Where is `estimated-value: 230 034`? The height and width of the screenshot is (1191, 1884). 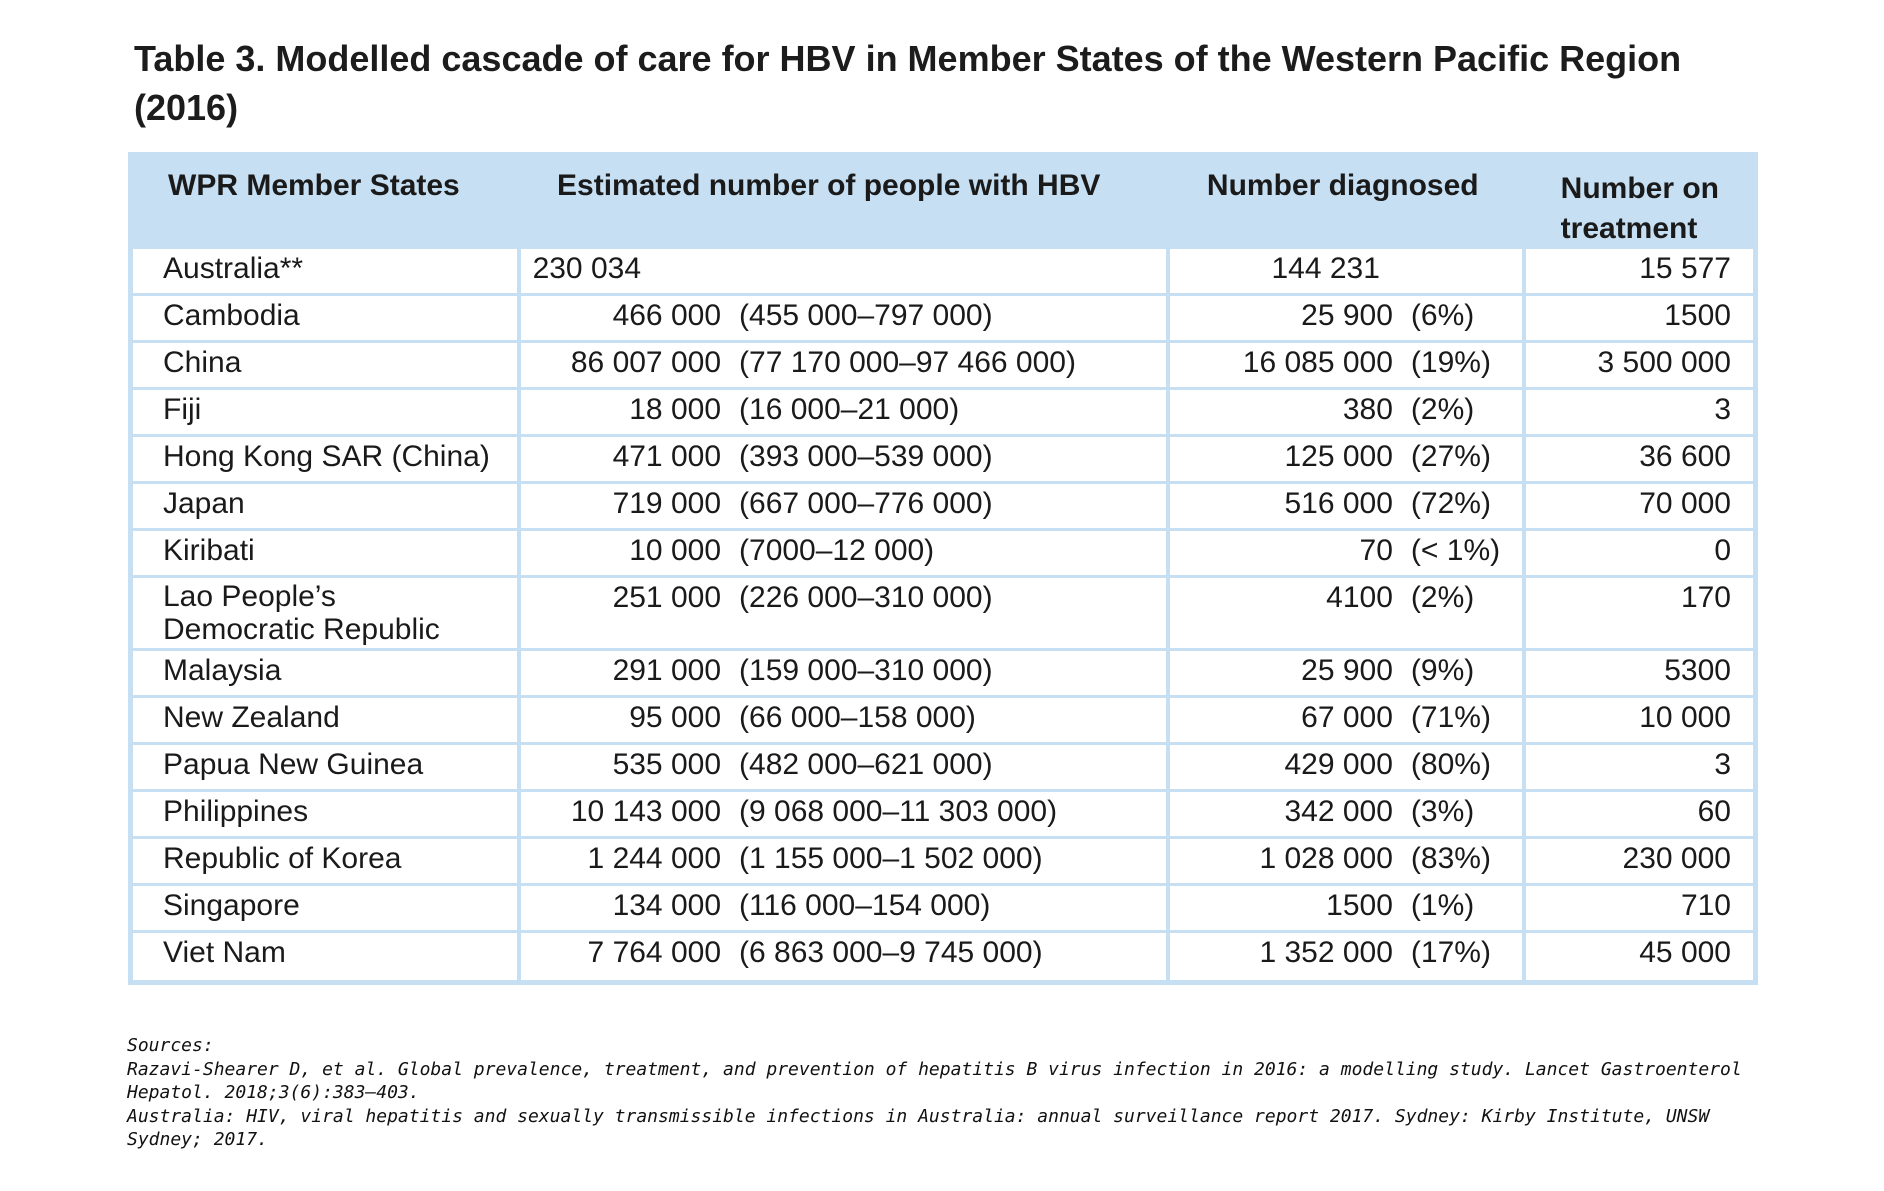
estimated-value: 230 034 is located at coordinates (587, 268).